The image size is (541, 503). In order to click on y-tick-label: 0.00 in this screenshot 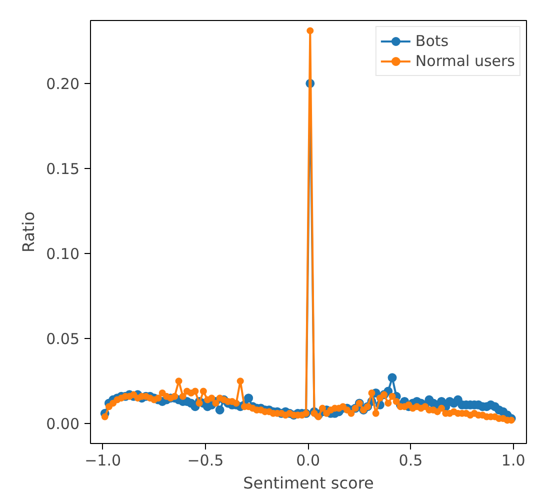, I will do `click(63, 424)`.